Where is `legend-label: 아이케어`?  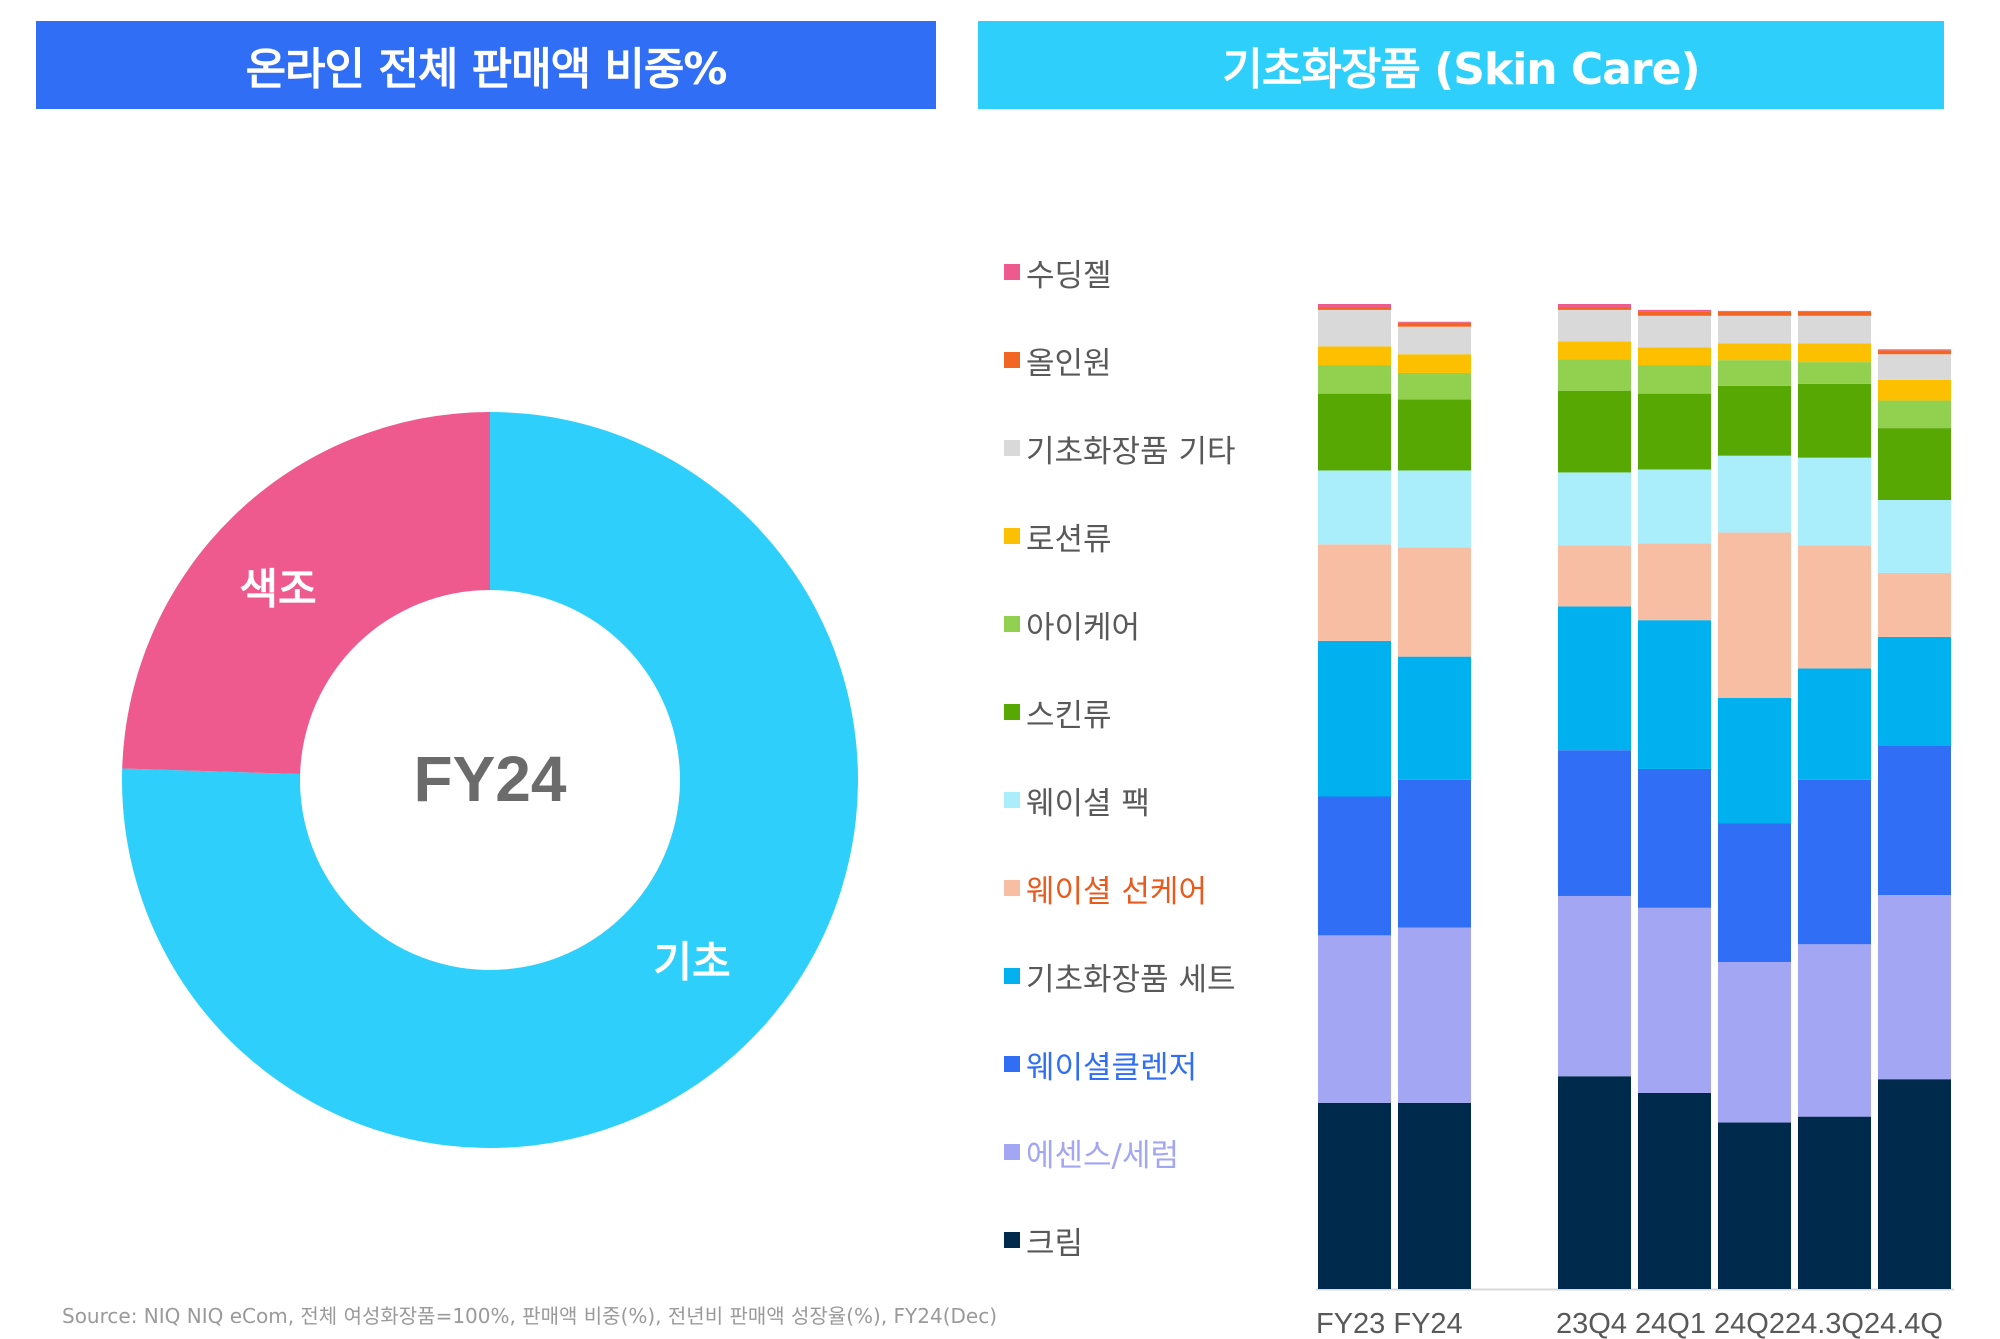 legend-label: 아이케어 is located at coordinates (1083, 627).